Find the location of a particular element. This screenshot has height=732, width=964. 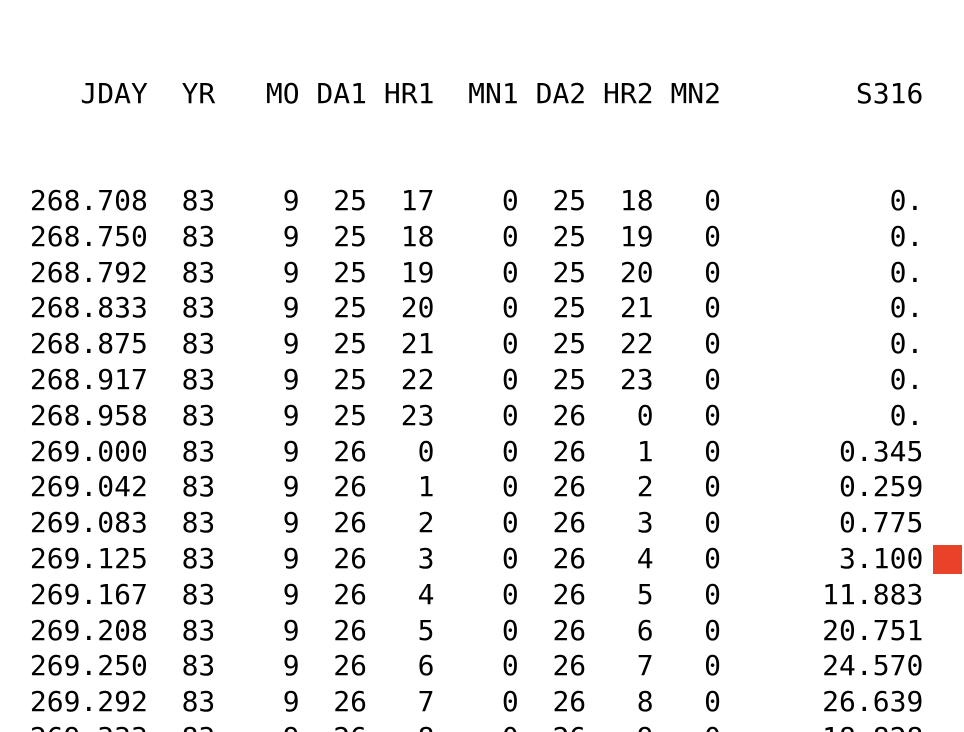

table-row: 269.042 83 9 26 1 0 26 2 0 0.259 is located at coordinates (468, 487).